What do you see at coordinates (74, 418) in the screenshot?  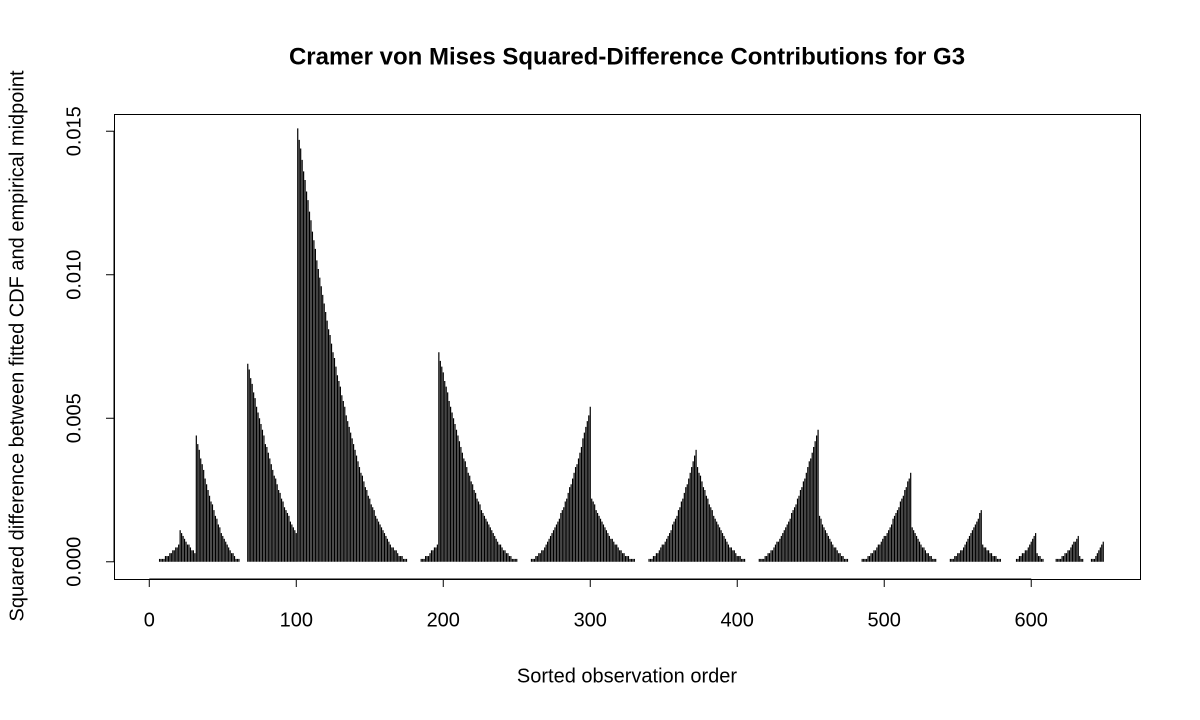 I see `y-tick-label: 0.005` at bounding box center [74, 418].